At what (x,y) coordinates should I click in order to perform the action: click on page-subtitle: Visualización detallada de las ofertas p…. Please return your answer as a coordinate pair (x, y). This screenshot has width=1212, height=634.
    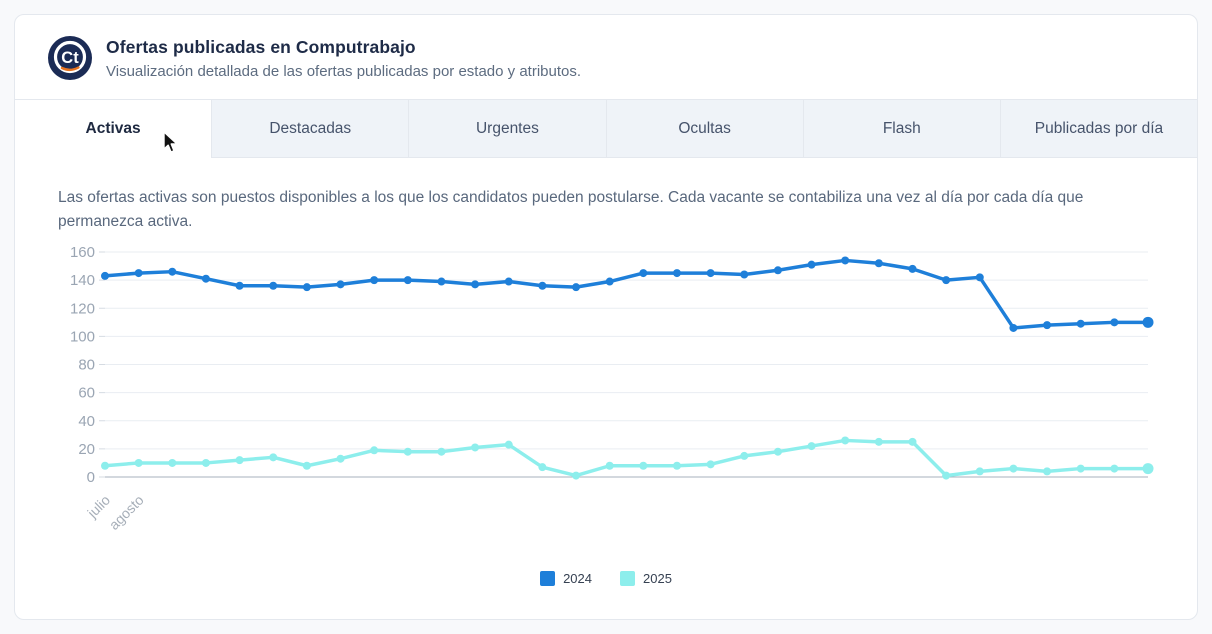
    Looking at the image, I should click on (344, 71).